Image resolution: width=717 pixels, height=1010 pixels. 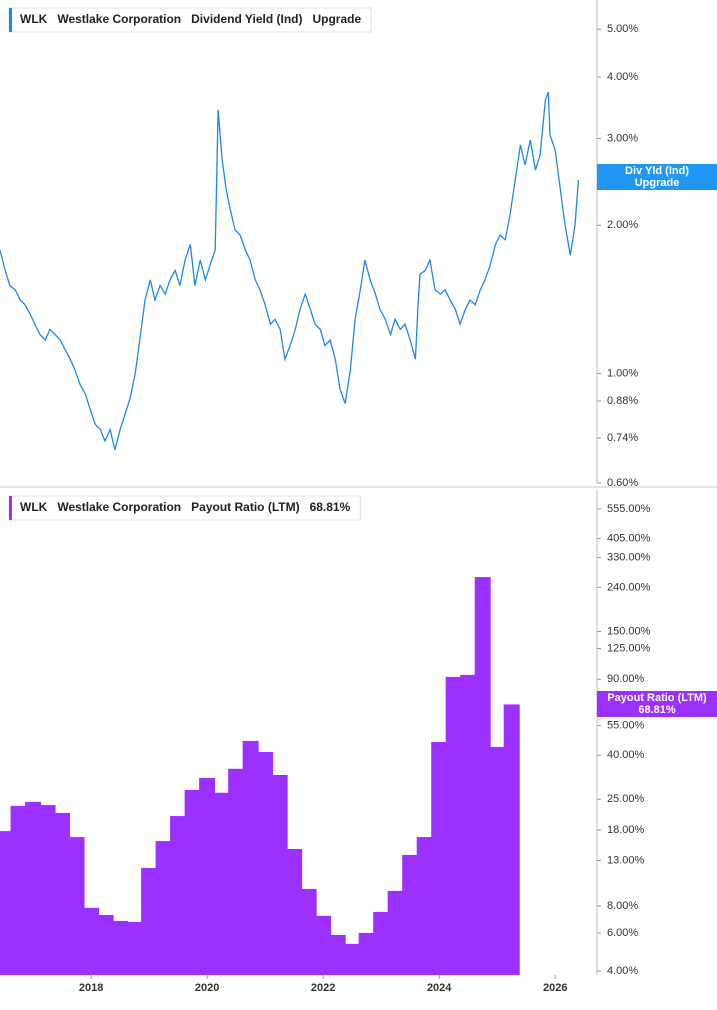 I want to click on y-tick-label: 330.00%, so click(x=629, y=557).